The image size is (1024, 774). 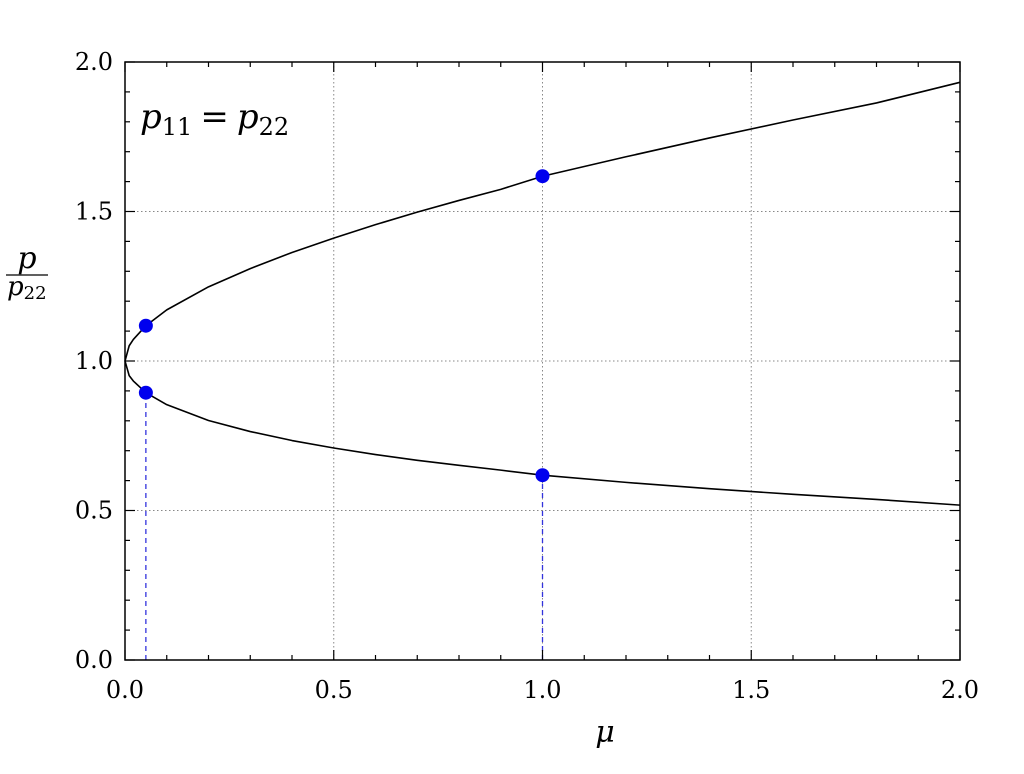 I want to click on x-tick-label: 0.0, so click(x=125, y=690).